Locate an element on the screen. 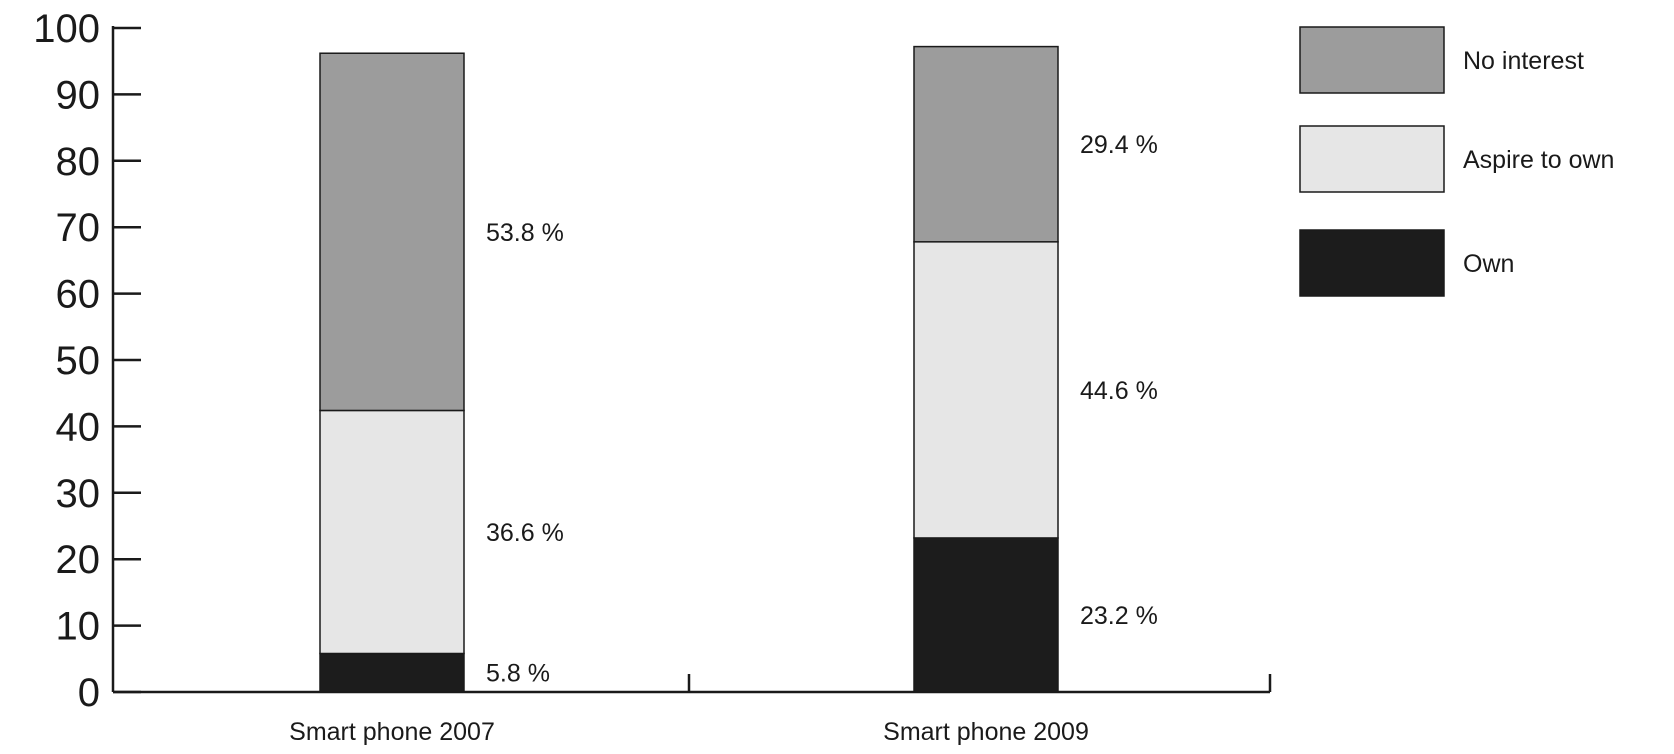 This screenshot has width=1674, height=754. y-tick-label: 40 is located at coordinates (78, 427).